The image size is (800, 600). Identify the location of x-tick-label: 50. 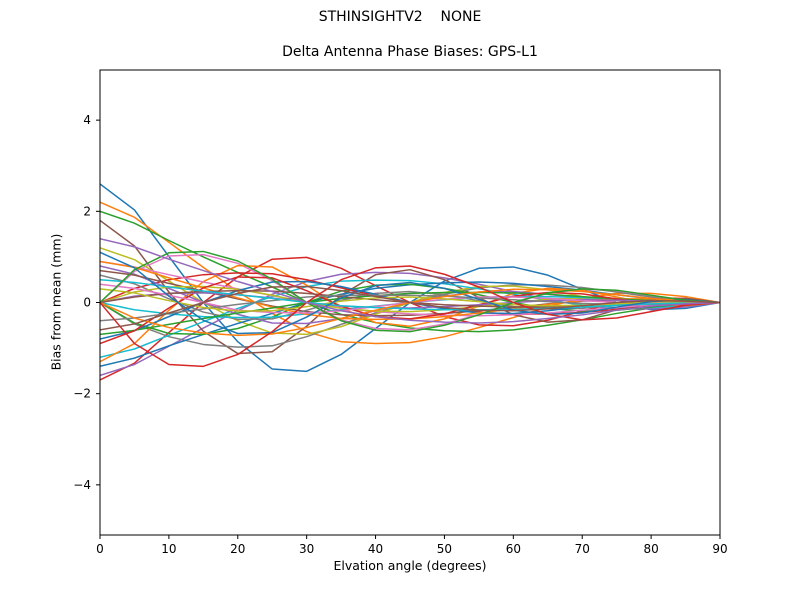
(444, 549).